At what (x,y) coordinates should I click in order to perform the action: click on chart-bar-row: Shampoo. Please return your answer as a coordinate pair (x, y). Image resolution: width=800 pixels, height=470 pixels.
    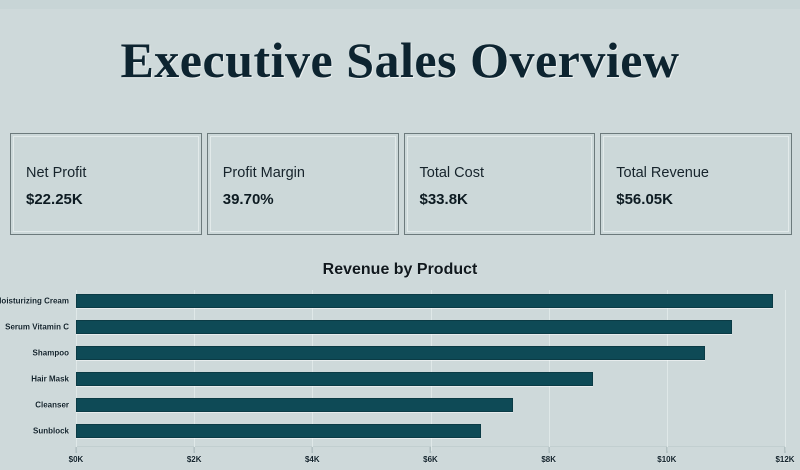
    Looking at the image, I should click on (369, 353).